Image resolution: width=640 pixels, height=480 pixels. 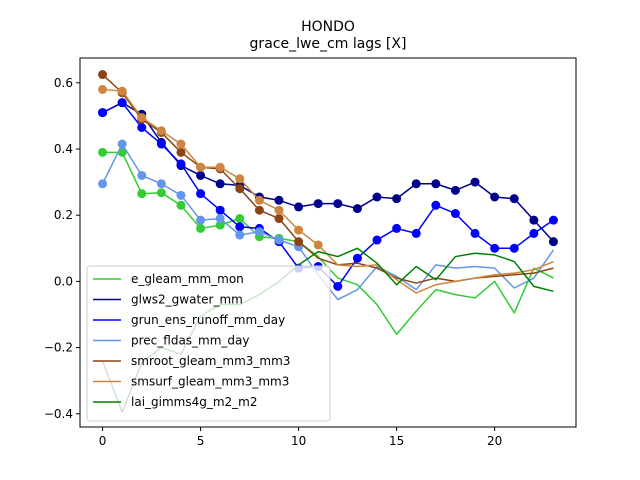 What do you see at coordinates (494, 441) in the screenshot?
I see `x-tick-label: 20` at bounding box center [494, 441].